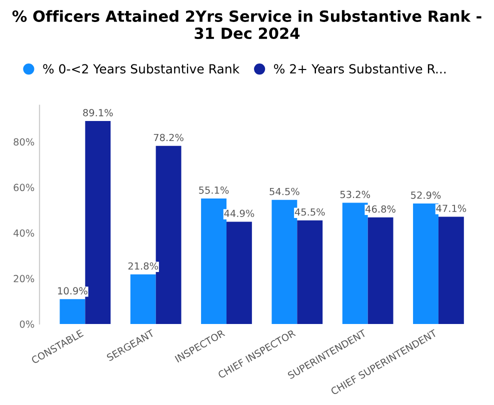 The width and height of the screenshot is (494, 405). What do you see at coordinates (98, 112) in the screenshot?
I see `data-label: 89.1%` at bounding box center [98, 112].